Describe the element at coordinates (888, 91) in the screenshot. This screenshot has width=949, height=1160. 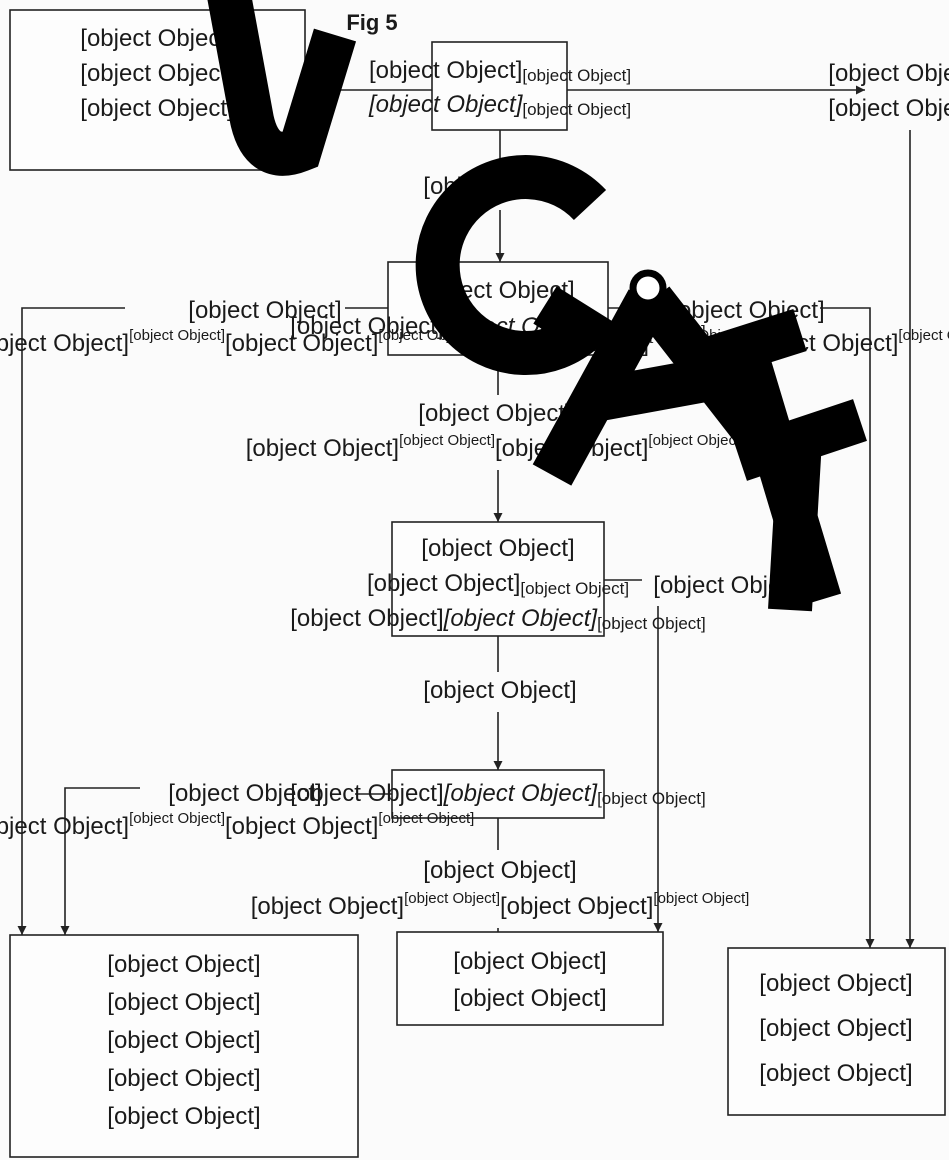
I see `edge-label: [object Object] [object Object]` at that location.